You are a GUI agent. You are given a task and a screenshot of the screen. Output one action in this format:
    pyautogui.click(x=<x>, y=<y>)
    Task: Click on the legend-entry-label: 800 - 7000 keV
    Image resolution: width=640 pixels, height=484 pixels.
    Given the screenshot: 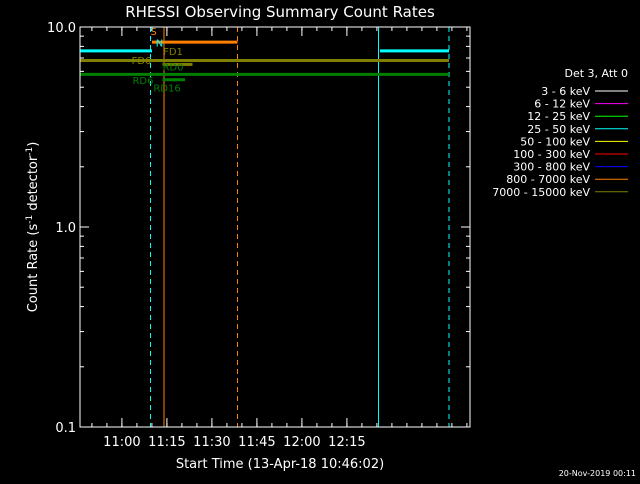 What is the action you would take?
    pyautogui.click(x=548, y=179)
    